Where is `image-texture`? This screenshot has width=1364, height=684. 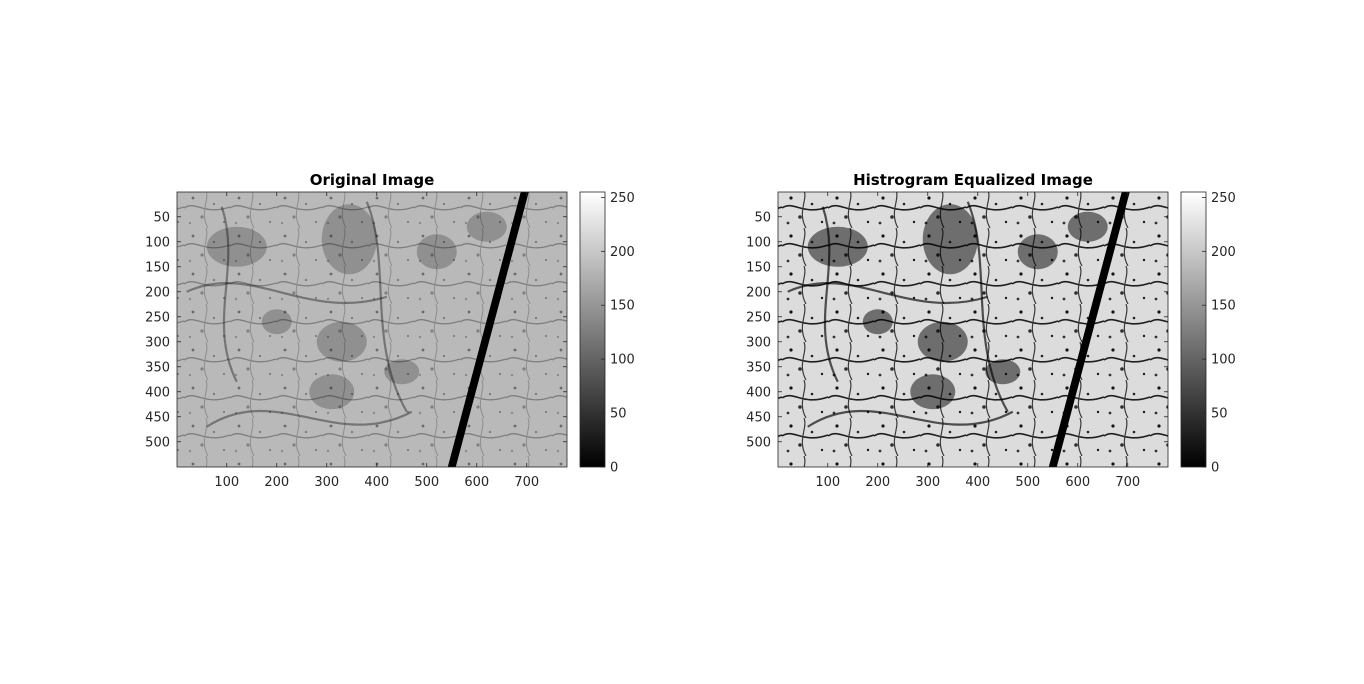
image-texture is located at coordinates (372, 329).